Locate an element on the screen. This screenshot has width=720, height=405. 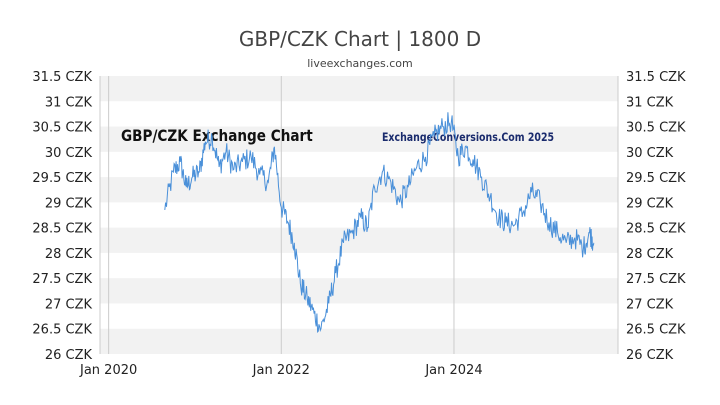
y-tick-label-right: 27 CZK is located at coordinates (650, 304).